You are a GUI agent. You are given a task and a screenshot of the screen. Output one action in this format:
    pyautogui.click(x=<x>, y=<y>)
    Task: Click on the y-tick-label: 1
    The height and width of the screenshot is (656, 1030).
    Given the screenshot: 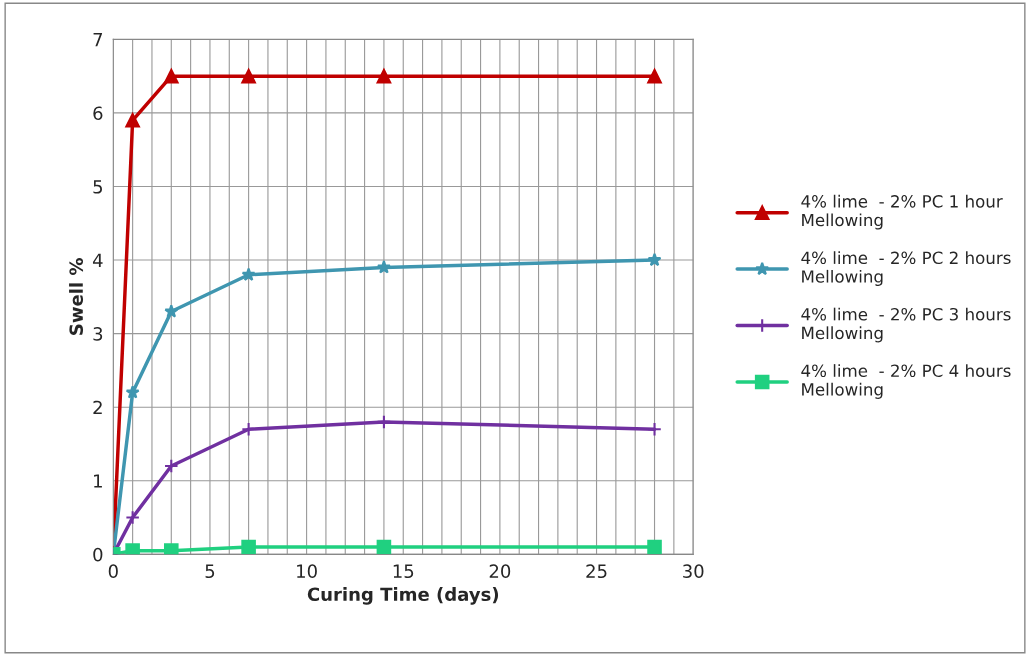 What is the action you would take?
    pyautogui.click(x=98, y=481)
    